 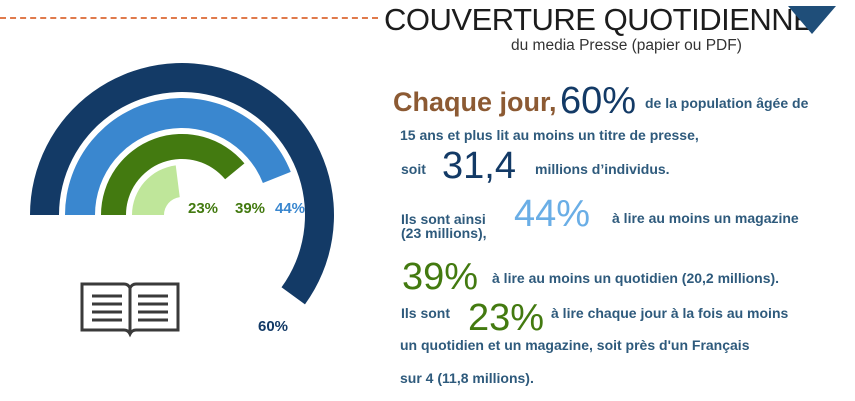 I want to click on open-book-icon, so click(x=130, y=310).